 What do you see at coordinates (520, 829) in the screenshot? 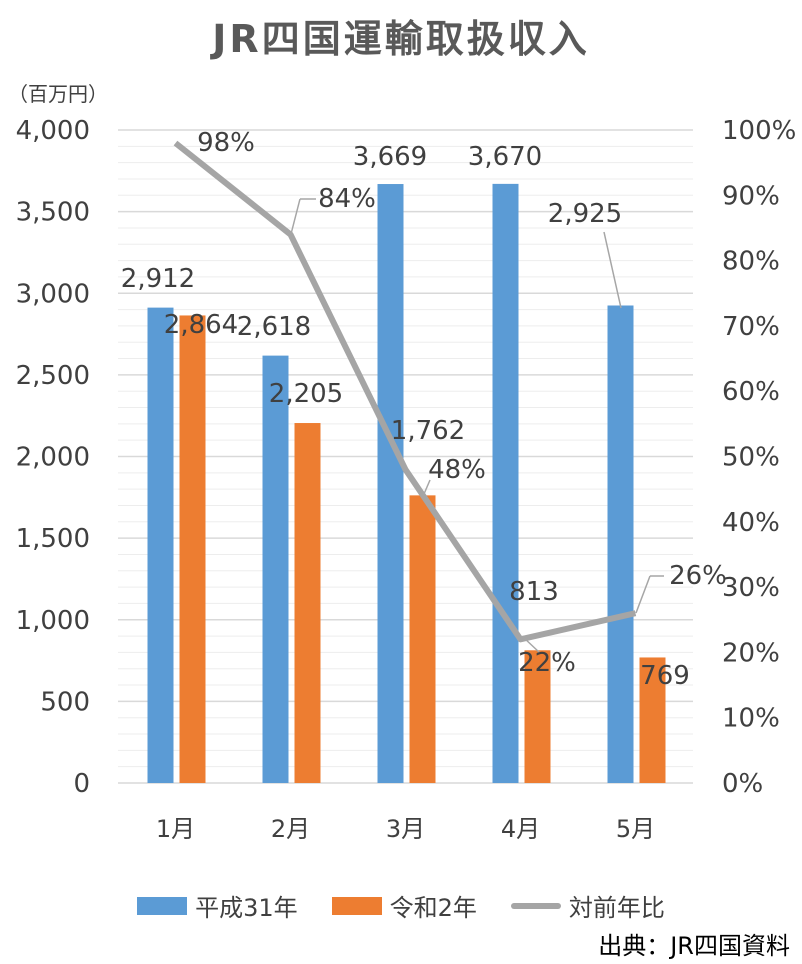
I see `x-tick-label: 4月` at bounding box center [520, 829].